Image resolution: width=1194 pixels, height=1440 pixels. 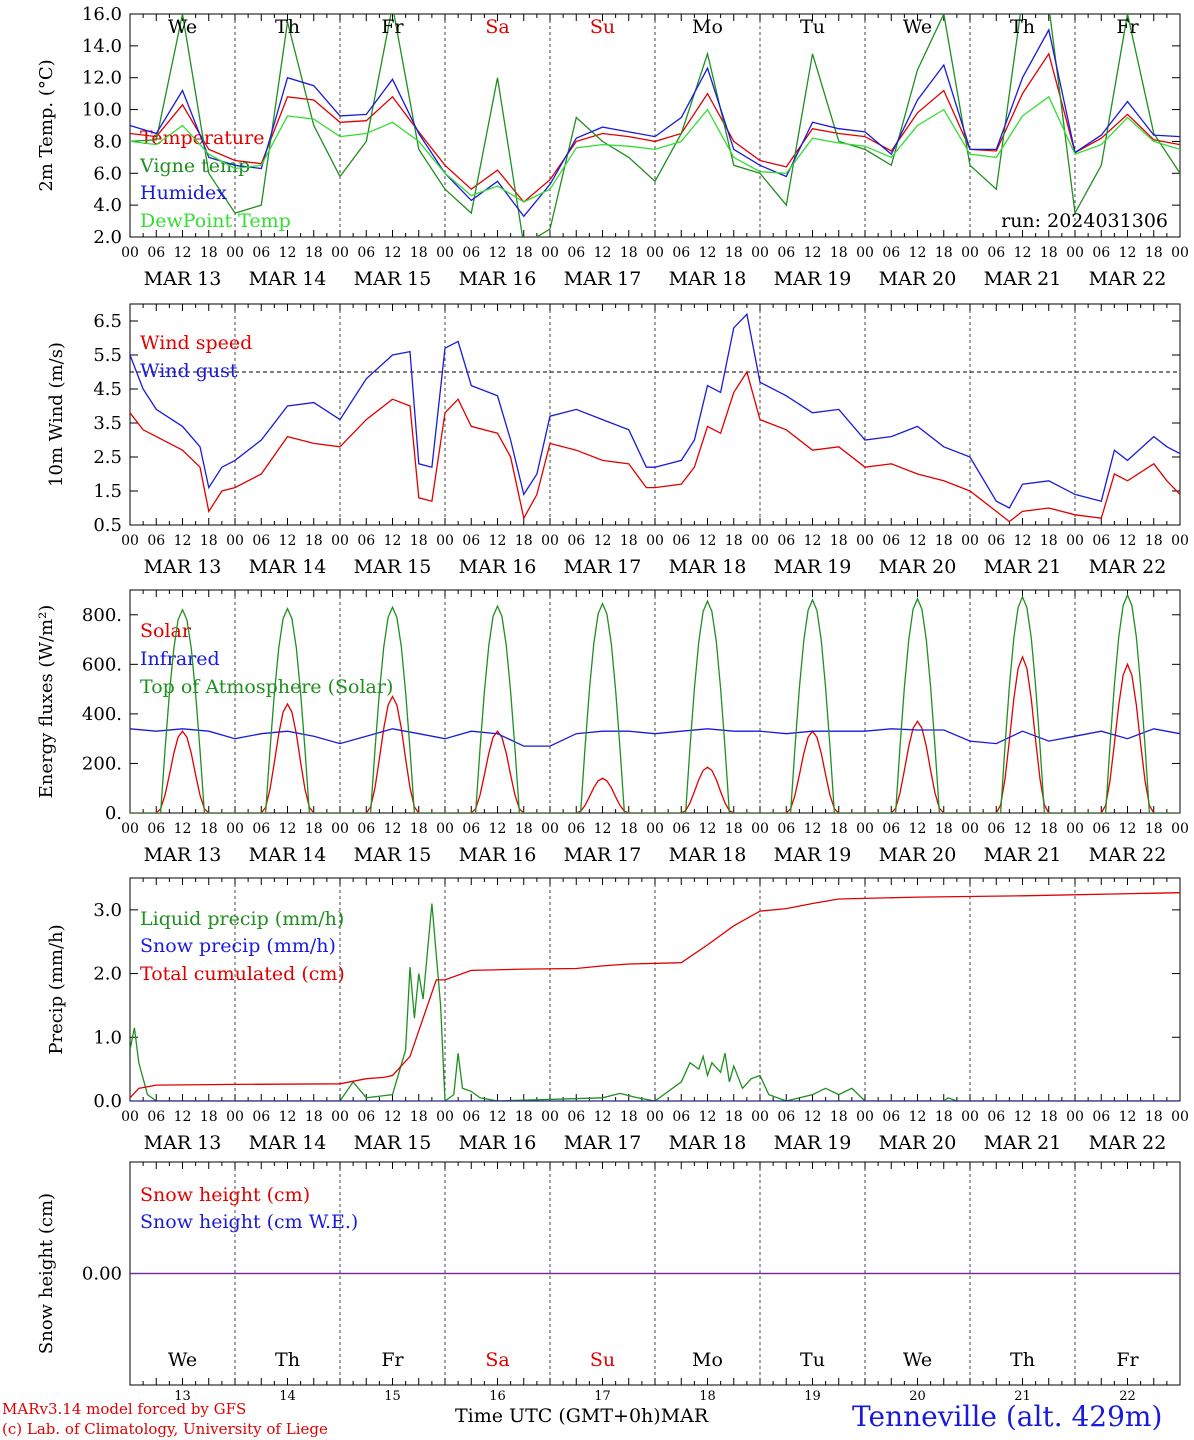 I want to click on day-number-label: 18, so click(x=707, y=1396).